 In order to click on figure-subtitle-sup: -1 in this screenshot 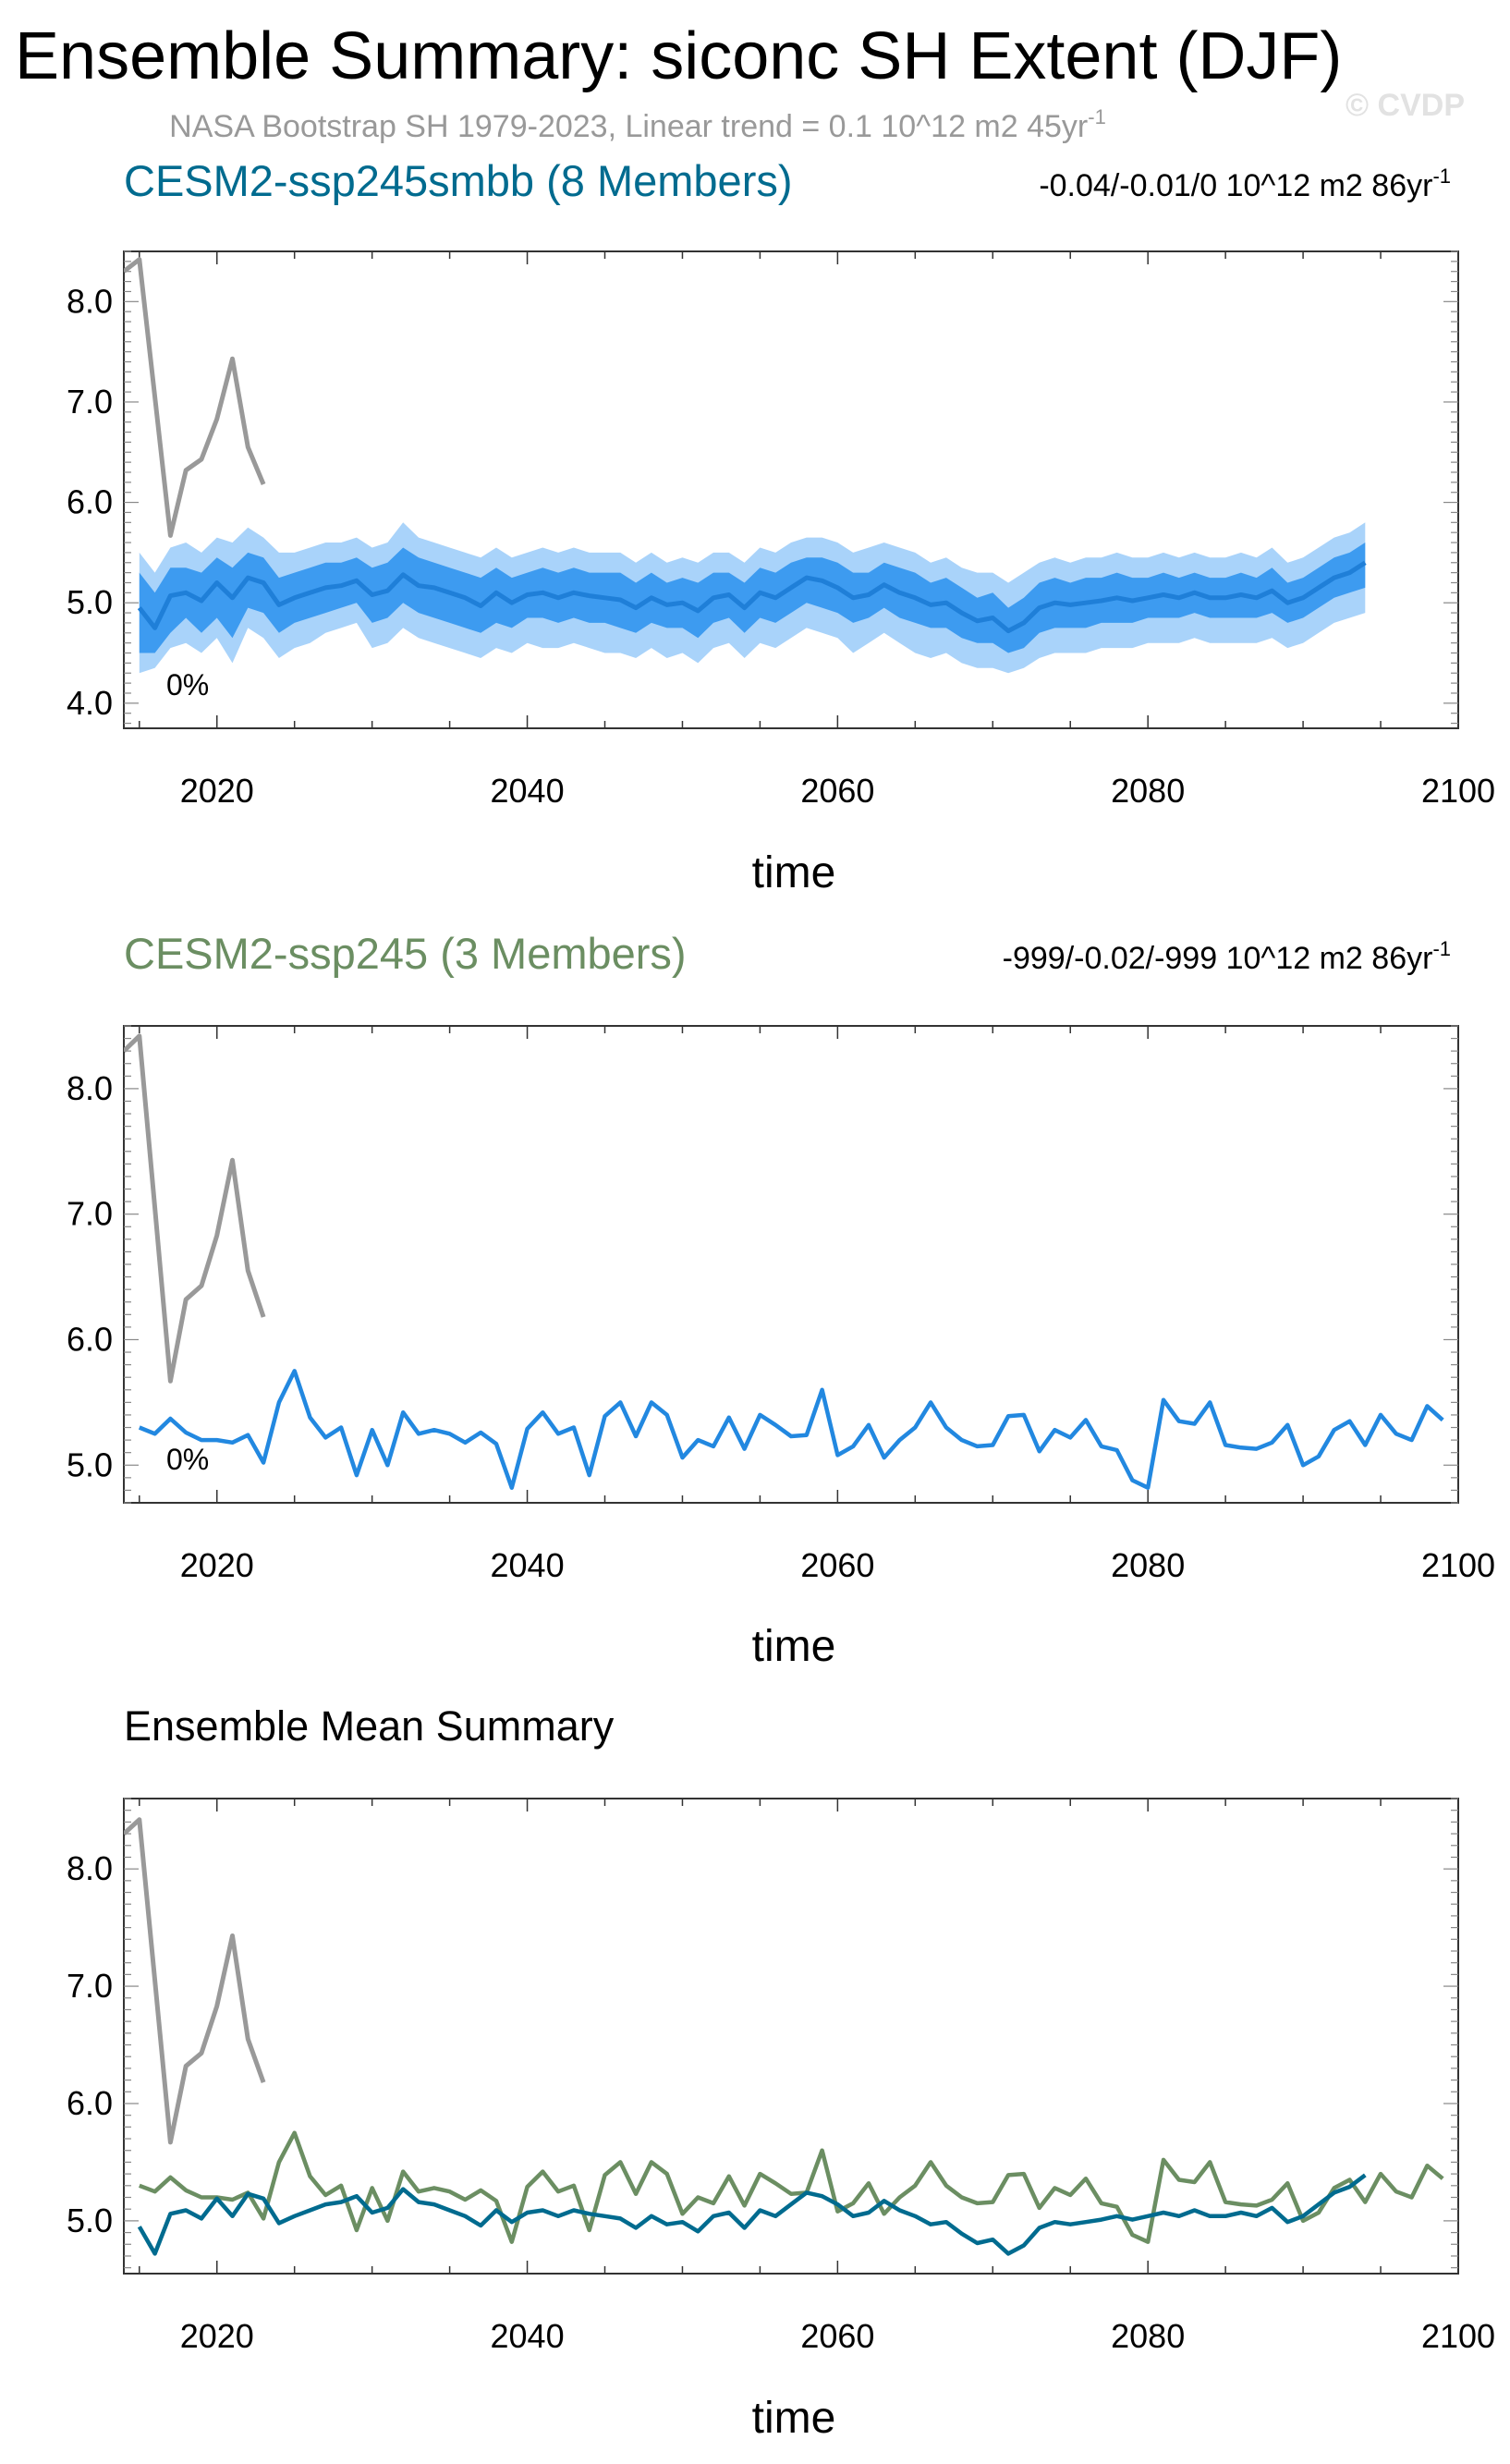, I will do `click(1097, 116)`.